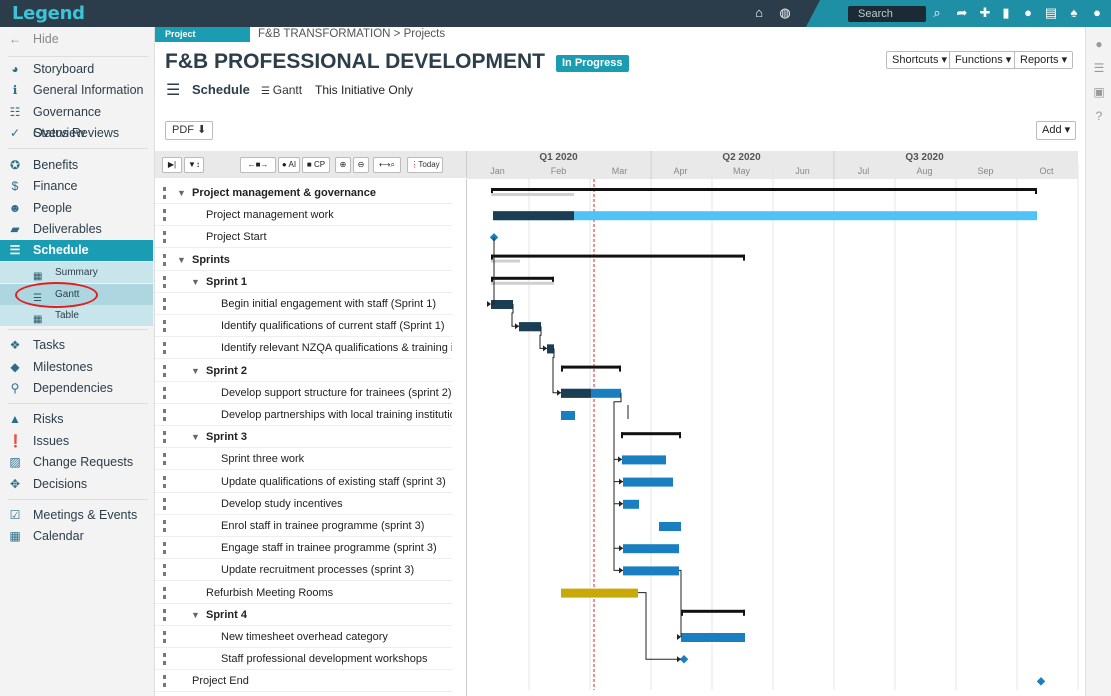 The width and height of the screenshot is (1111, 696). What do you see at coordinates (937, 12) in the screenshot?
I see `search-icon: ⌕` at bounding box center [937, 12].